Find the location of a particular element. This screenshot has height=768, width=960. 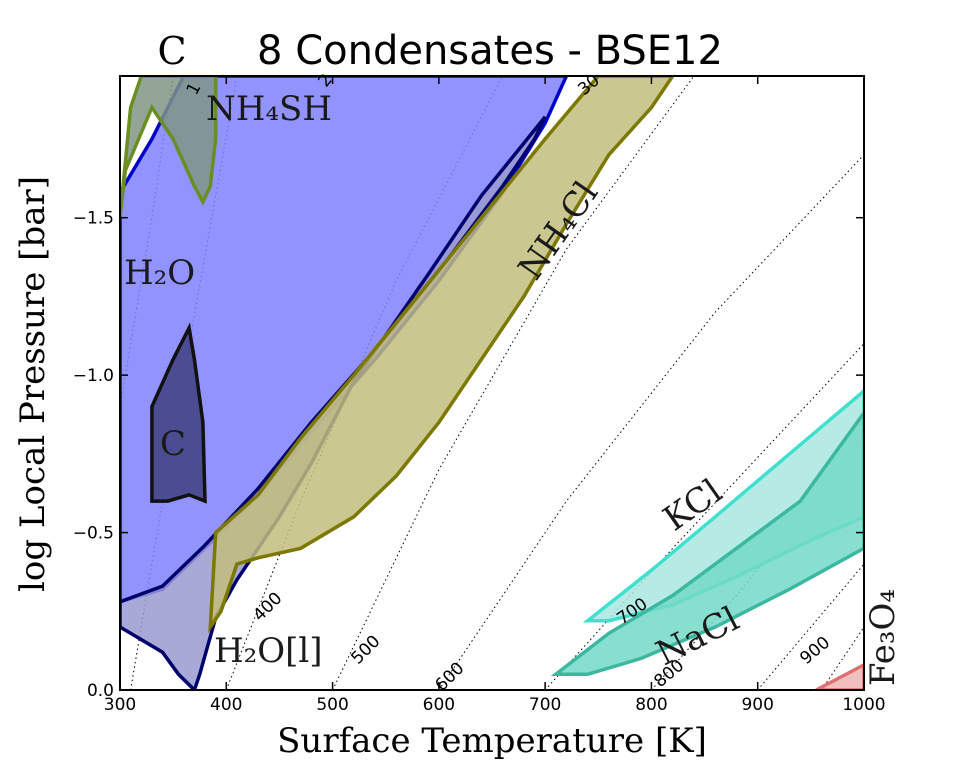

y-tick-label-2: −1.0 is located at coordinates (93, 376).